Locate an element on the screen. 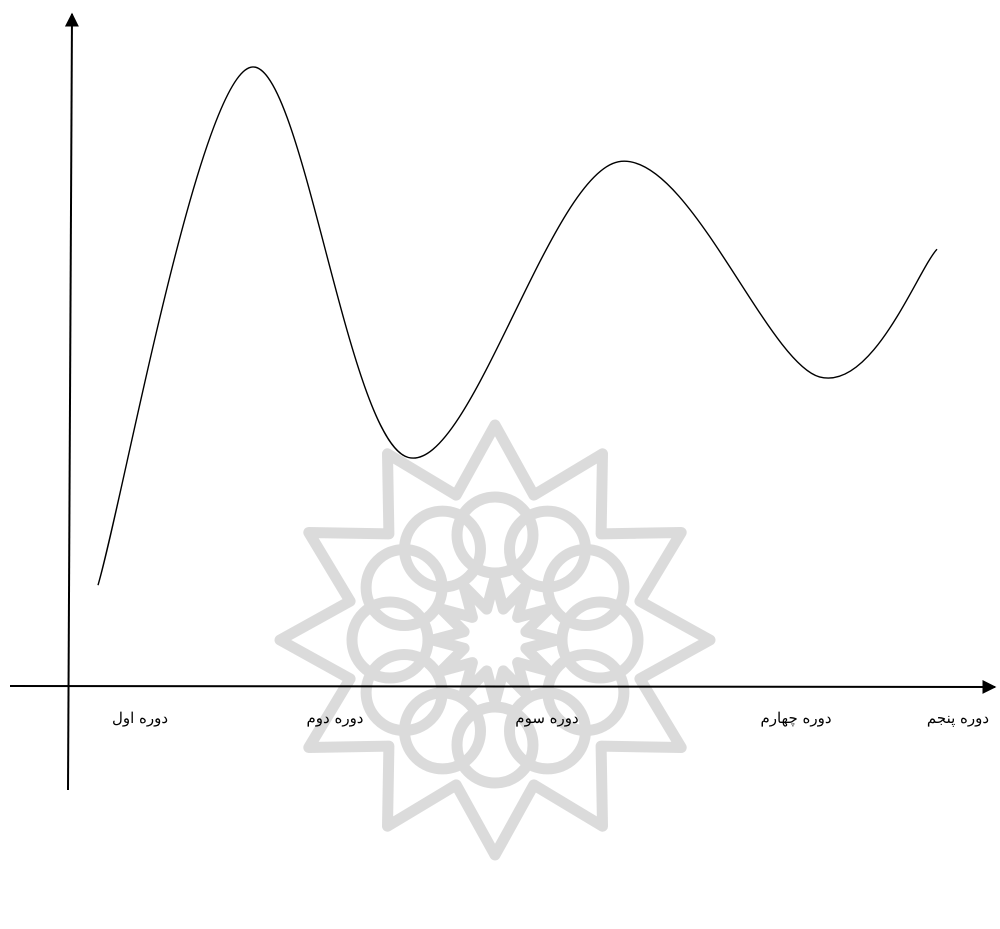  y-axis is located at coordinates (71, 401).